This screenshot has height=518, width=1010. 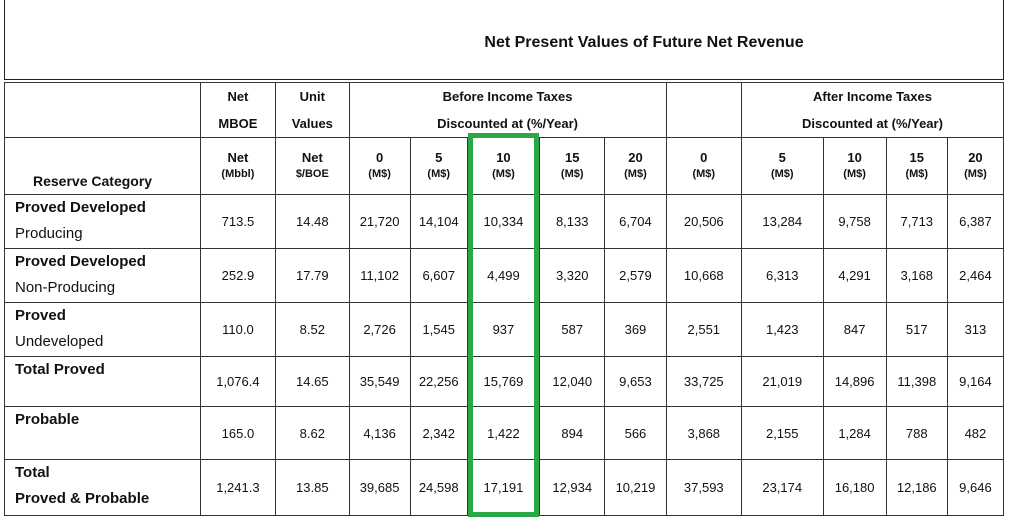 What do you see at coordinates (379, 221) in the screenshot?
I see `value-cell: 21,720` at bounding box center [379, 221].